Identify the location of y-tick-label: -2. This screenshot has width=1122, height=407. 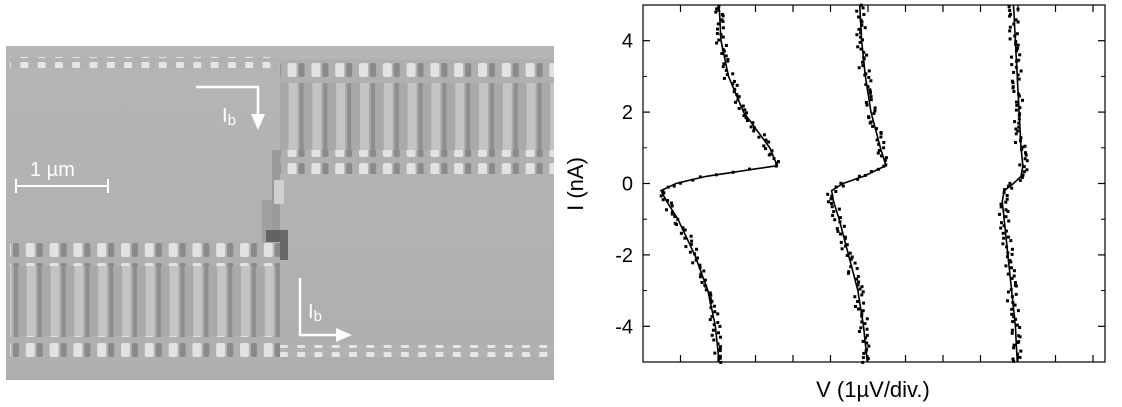
(624, 256).